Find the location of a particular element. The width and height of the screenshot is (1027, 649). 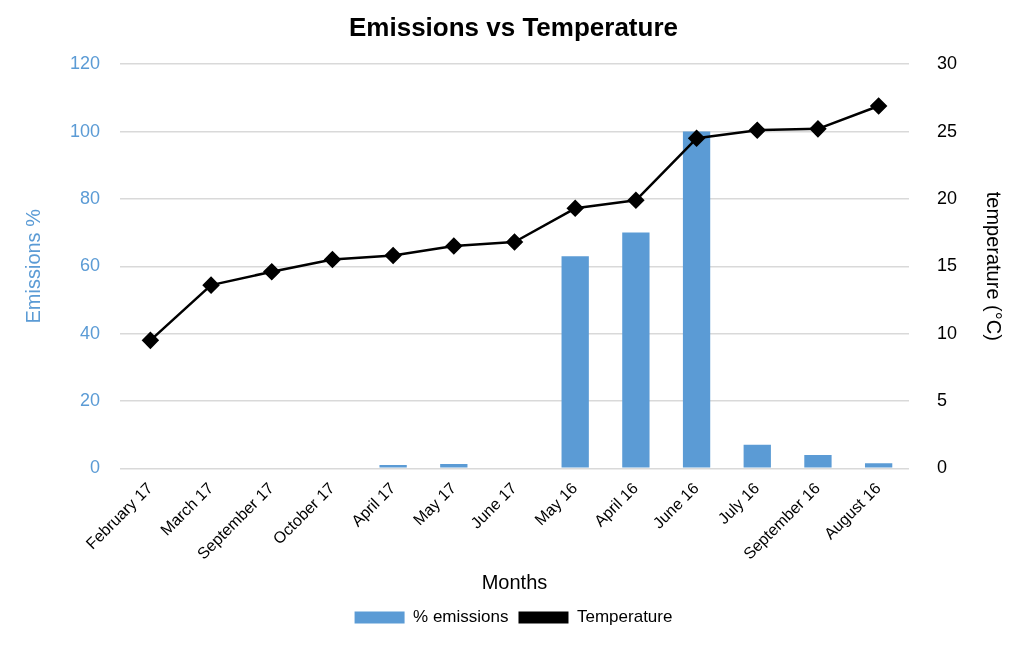

legend-label: % emissions is located at coordinates (461, 617).